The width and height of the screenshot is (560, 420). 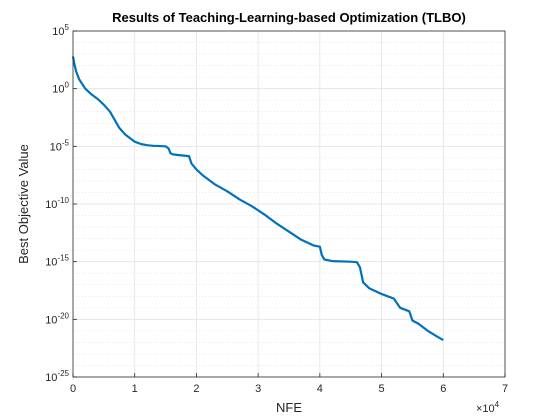 I want to click on y-tick-label: 10⁻²⁰, so click(x=57, y=318).